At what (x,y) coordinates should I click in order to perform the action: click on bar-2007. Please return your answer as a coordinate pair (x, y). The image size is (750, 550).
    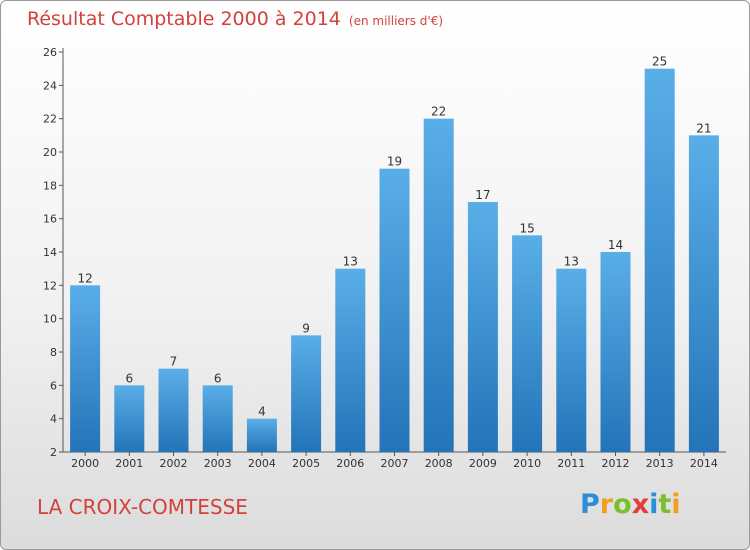
    Looking at the image, I should click on (394, 310).